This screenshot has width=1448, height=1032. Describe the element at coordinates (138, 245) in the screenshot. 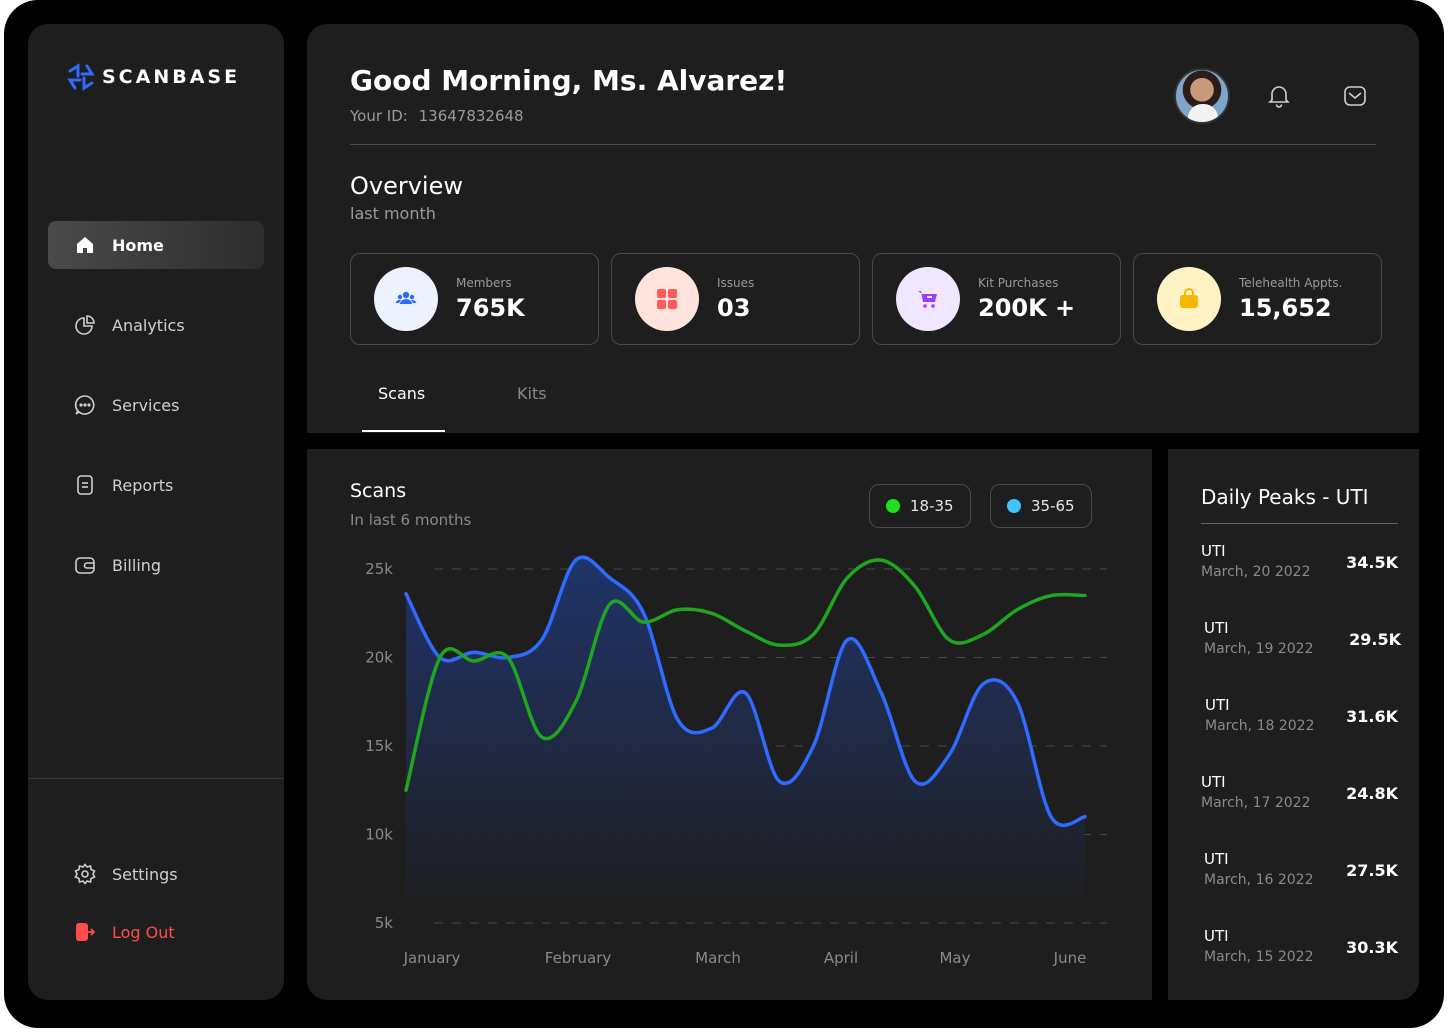

I see `sidebar-item-label: Home` at that location.